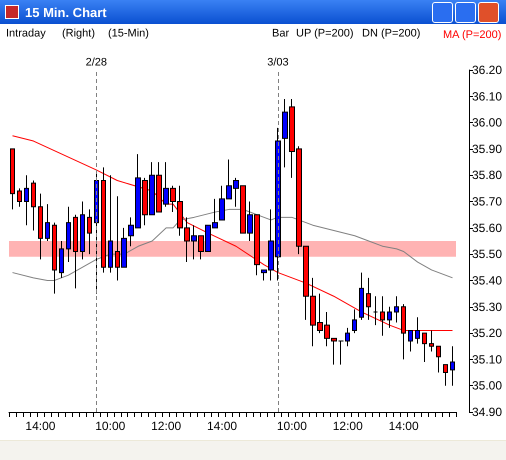 This screenshot has width=506, height=460. I want to click on text: (15-Min), so click(128, 34).